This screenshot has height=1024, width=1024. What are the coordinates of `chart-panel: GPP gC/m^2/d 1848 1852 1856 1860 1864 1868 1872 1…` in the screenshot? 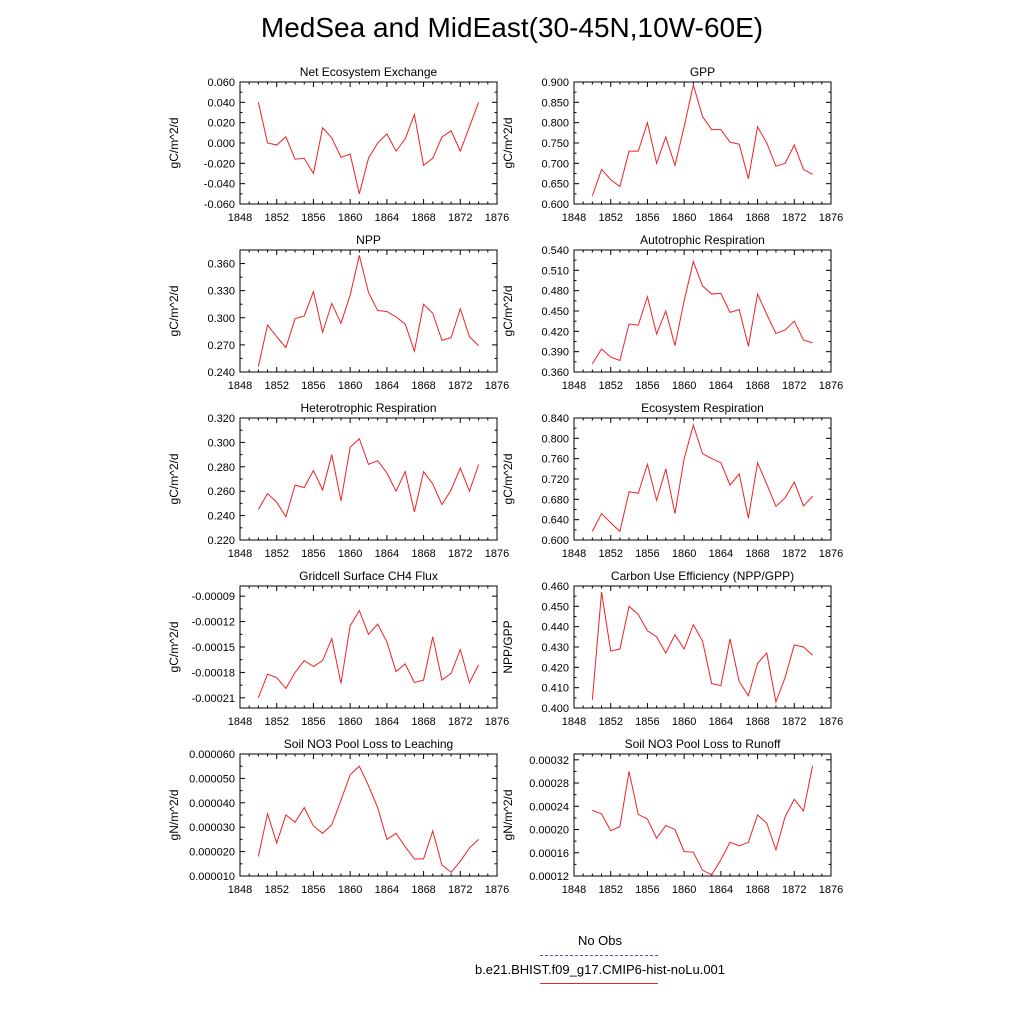 It's located at (672, 144).